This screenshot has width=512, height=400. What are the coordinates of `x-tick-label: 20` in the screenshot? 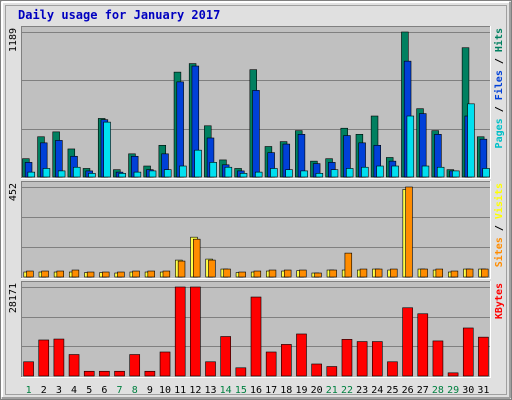 It's located at (317, 390).